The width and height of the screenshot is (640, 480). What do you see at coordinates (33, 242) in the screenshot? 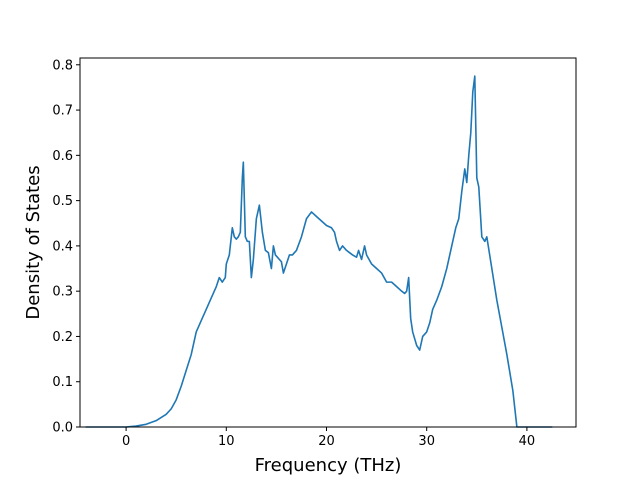
I see `y-axis-label: Density of States` at bounding box center [33, 242].